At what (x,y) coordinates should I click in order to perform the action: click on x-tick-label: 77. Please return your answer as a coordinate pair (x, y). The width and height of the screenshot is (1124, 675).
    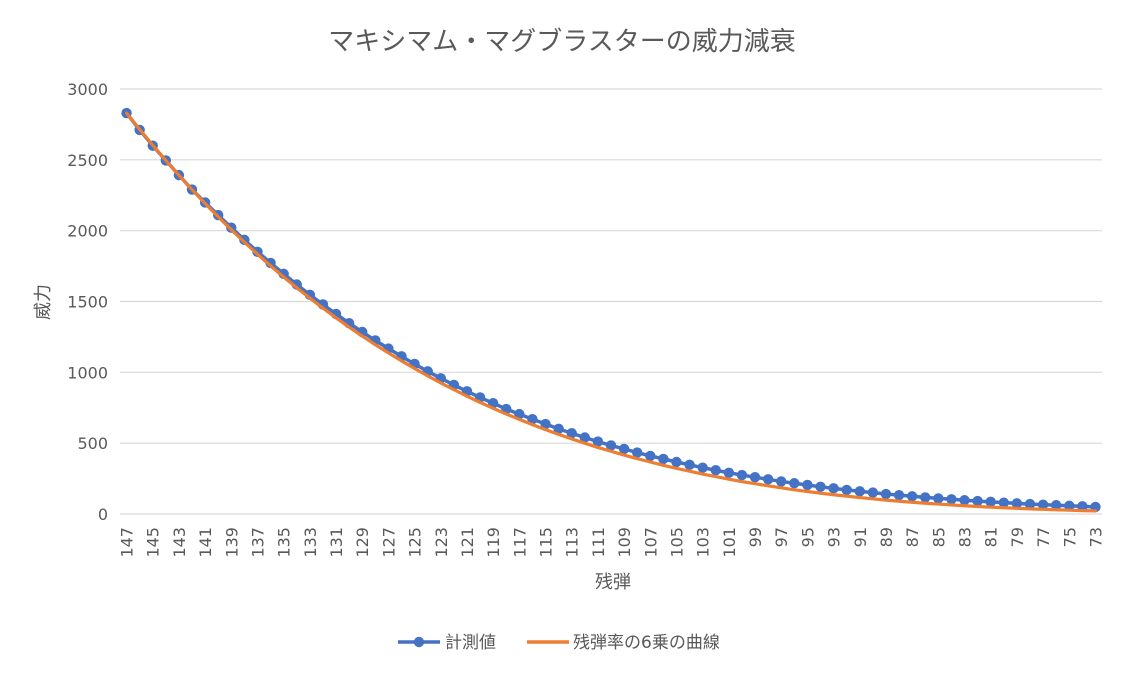
    Looking at the image, I should click on (1043, 537).